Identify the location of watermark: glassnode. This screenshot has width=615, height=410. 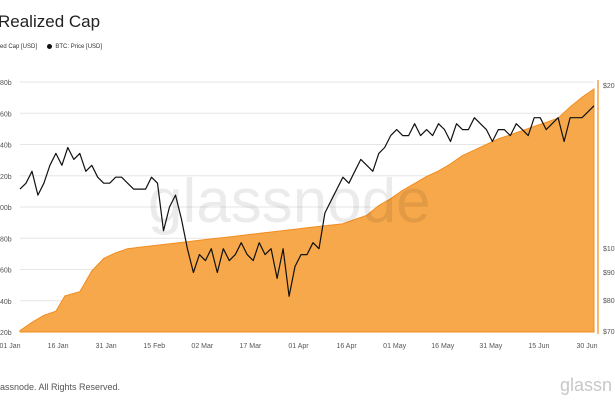
(289, 201).